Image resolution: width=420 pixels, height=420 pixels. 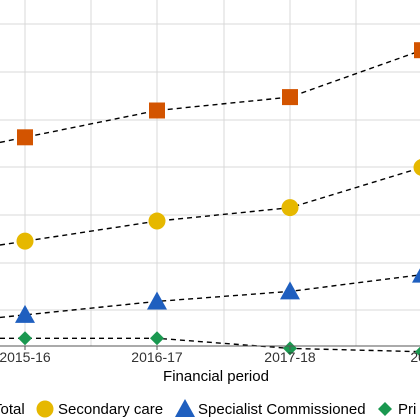 What do you see at coordinates (45, 409) in the screenshot?
I see `legend-key-secondary-care` at bounding box center [45, 409].